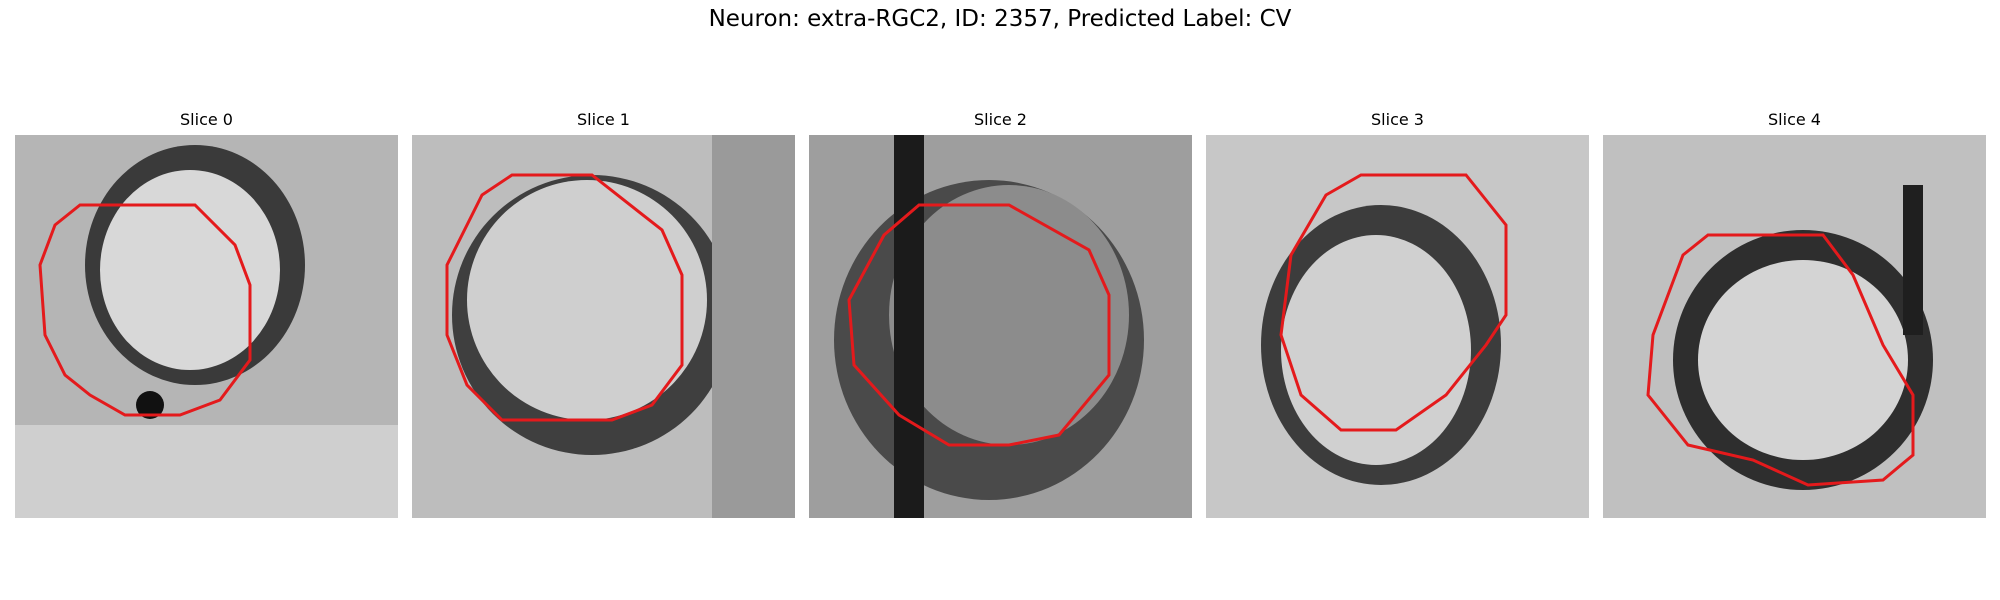  I want to click on slice-0-graphic, so click(206, 326).